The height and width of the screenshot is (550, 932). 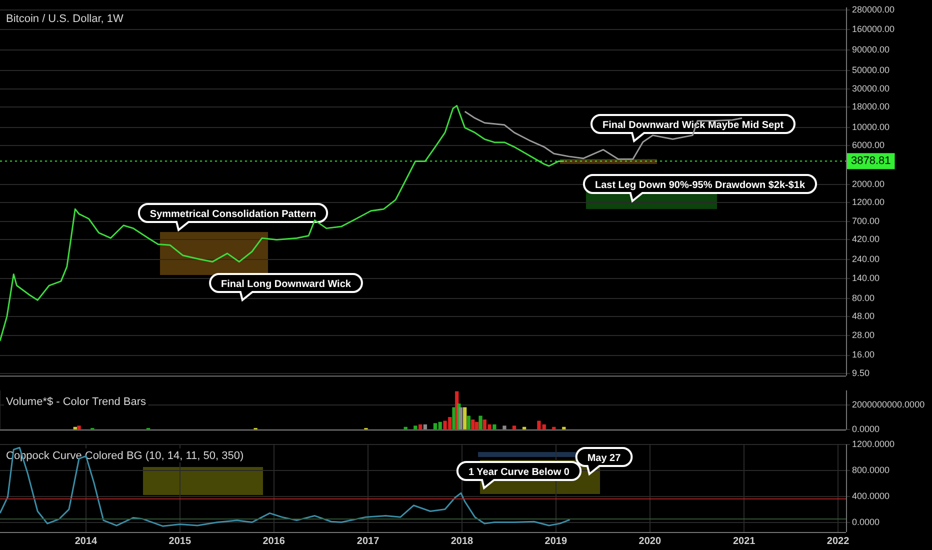 What do you see at coordinates (861, 373) in the screenshot?
I see `y-tick-label: 9.50` at bounding box center [861, 373].